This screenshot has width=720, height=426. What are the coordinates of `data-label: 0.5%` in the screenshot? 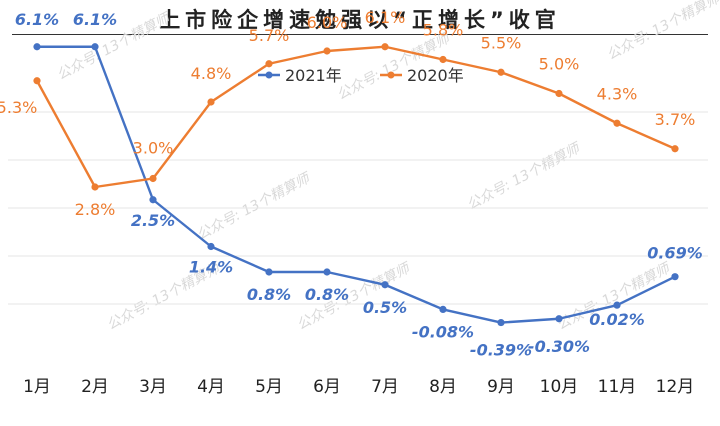 It's located at (385, 307).